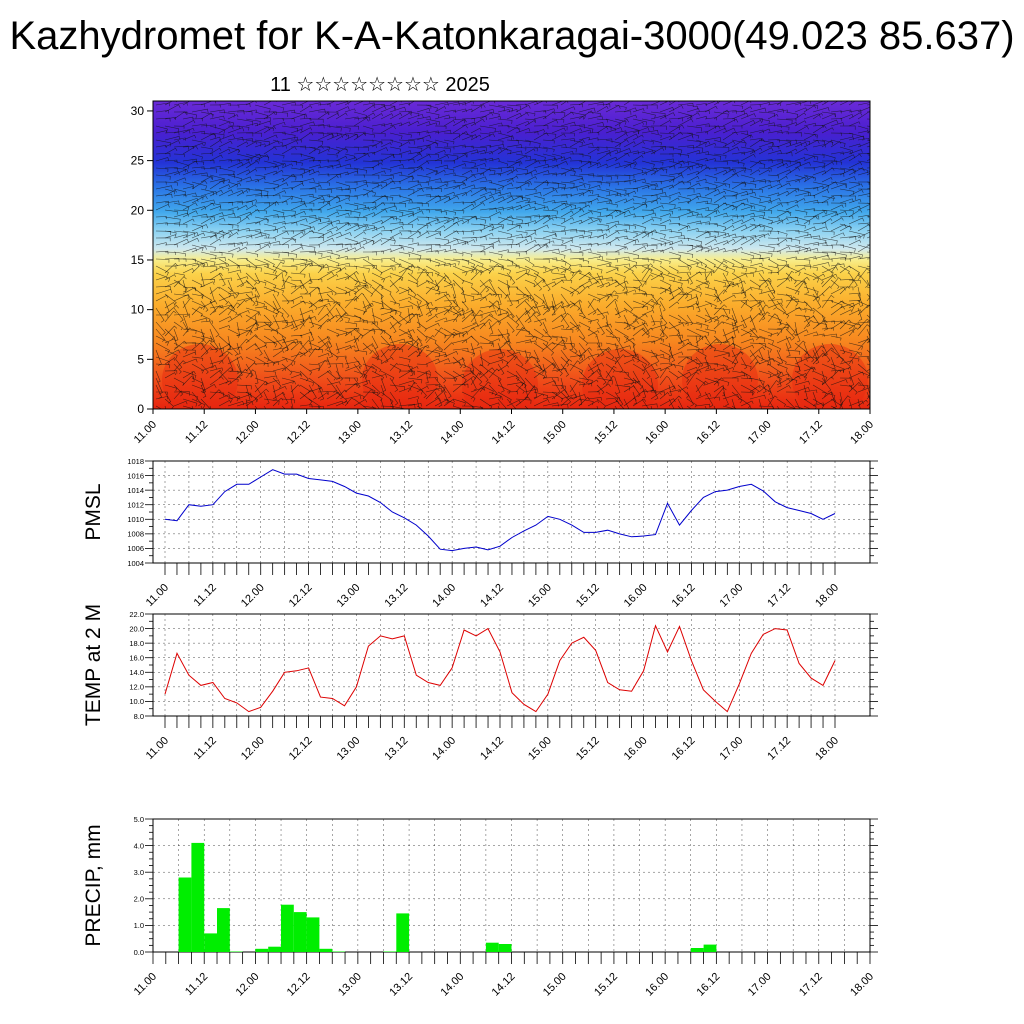  Describe the element at coordinates (139, 872) in the screenshot. I see `y-tick-label: 3.0` at that location.